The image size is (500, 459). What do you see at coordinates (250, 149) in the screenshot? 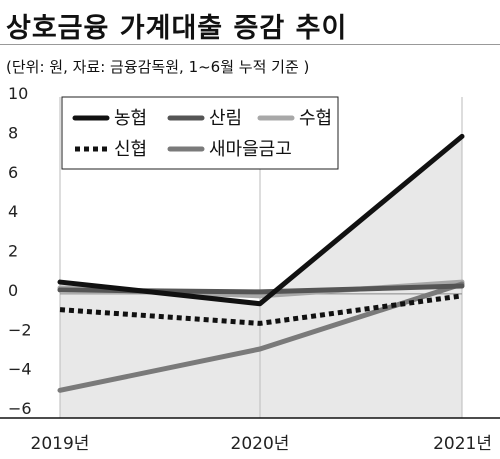
I see `legend-label-새마을금고: 새마을금고` at bounding box center [250, 149].